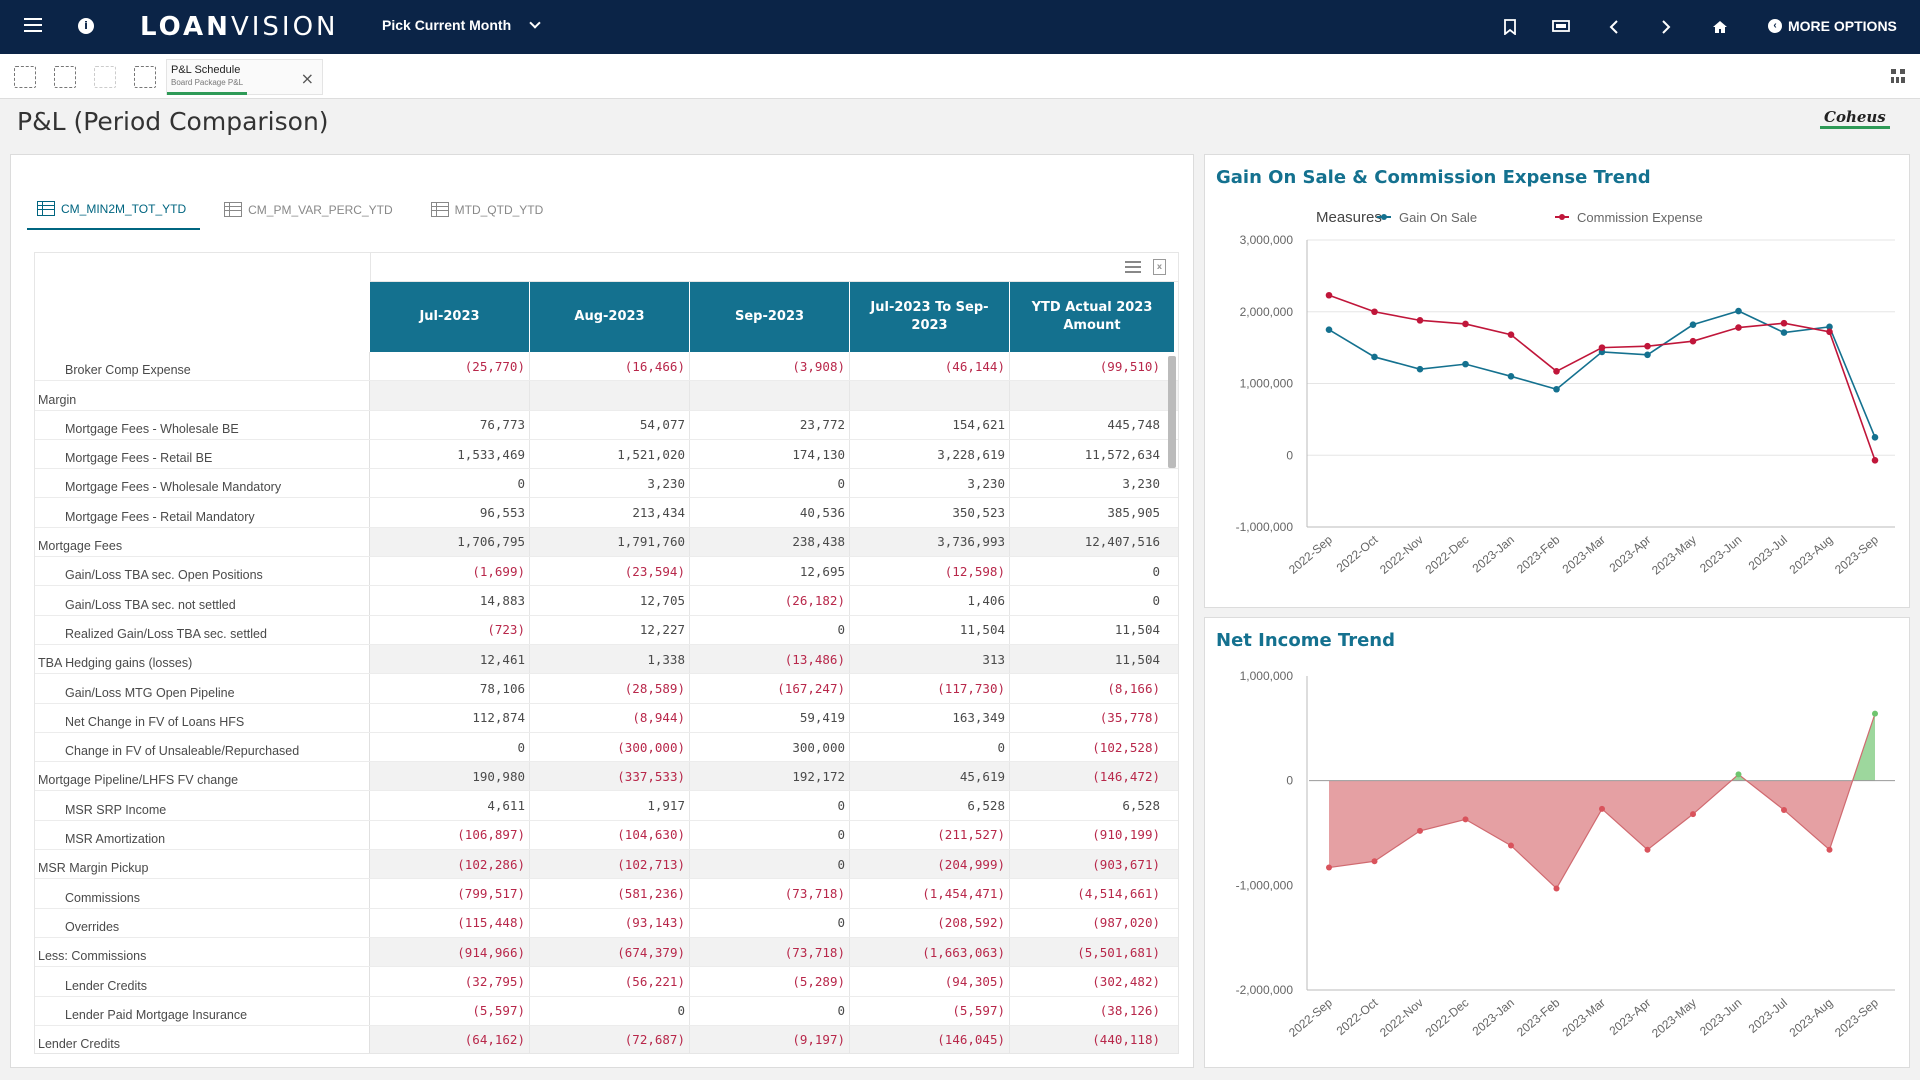  I want to click on app-logo: LOANVISION, so click(239, 27).